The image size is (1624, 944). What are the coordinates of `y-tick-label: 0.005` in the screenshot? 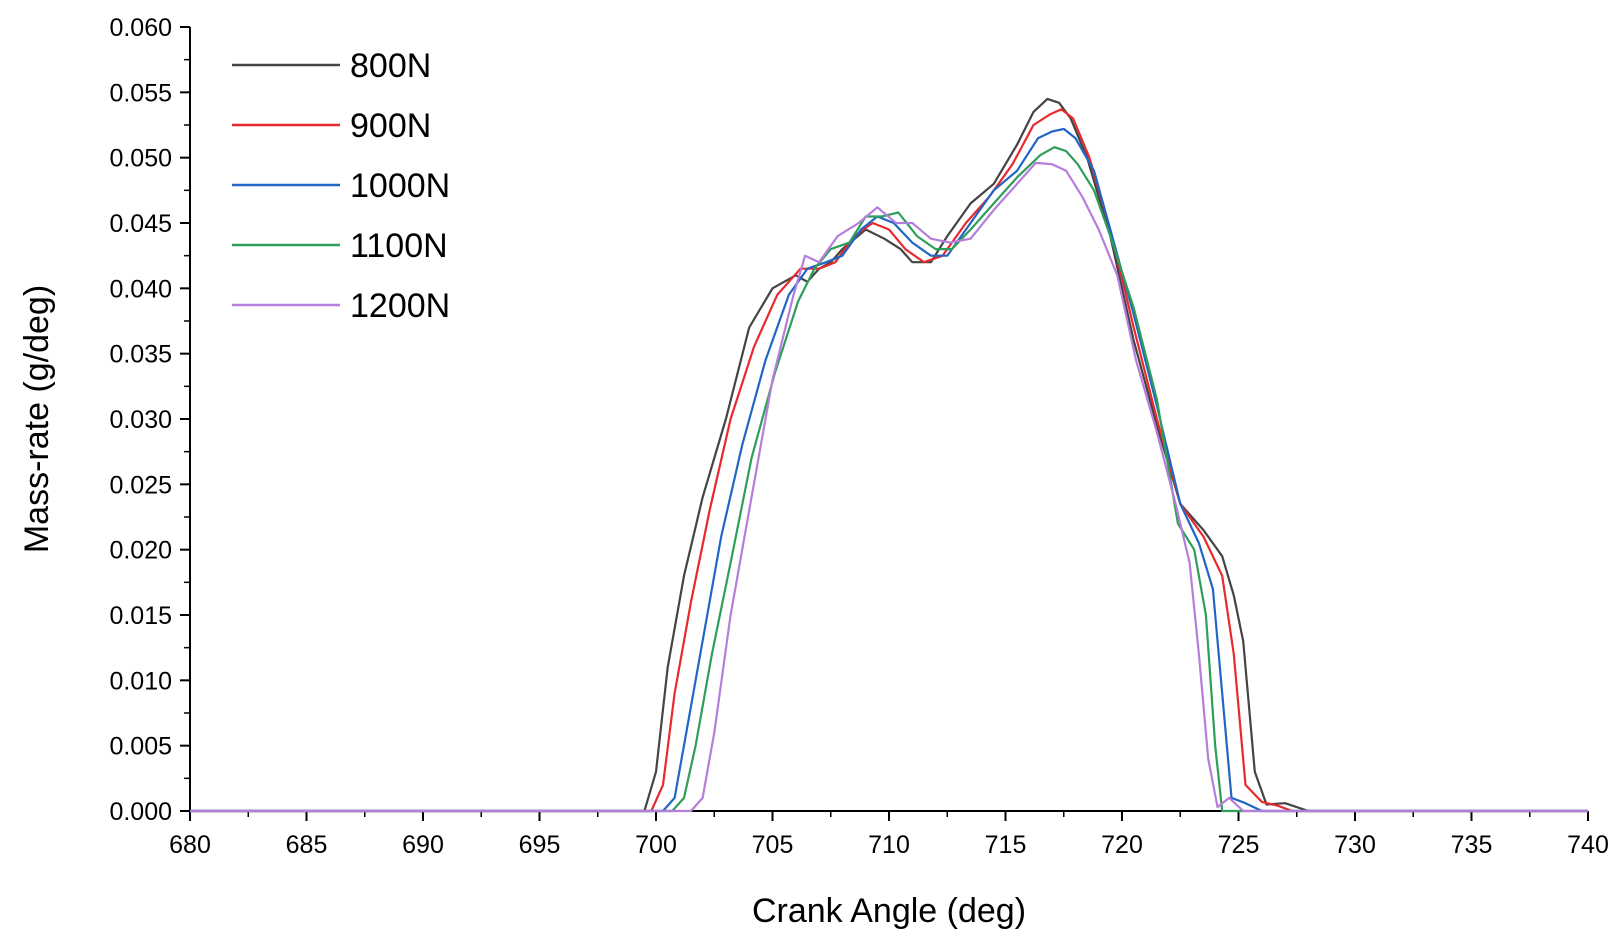 It's located at (140, 747).